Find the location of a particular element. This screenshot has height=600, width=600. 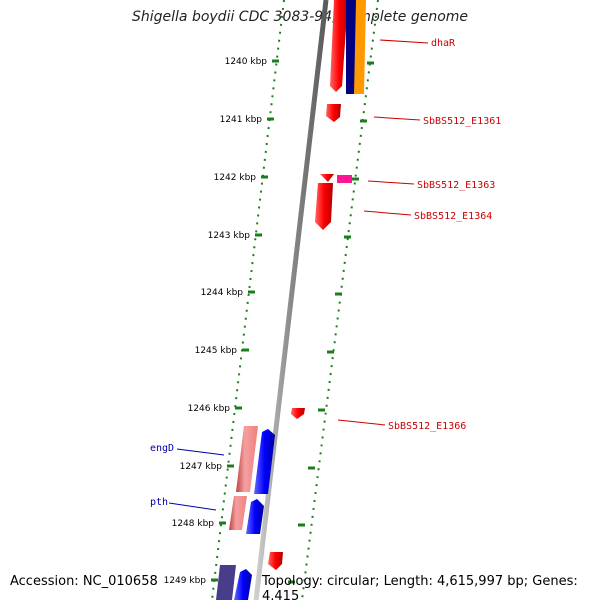

gene-feature-E1363-small is located at coordinates (327, 178).